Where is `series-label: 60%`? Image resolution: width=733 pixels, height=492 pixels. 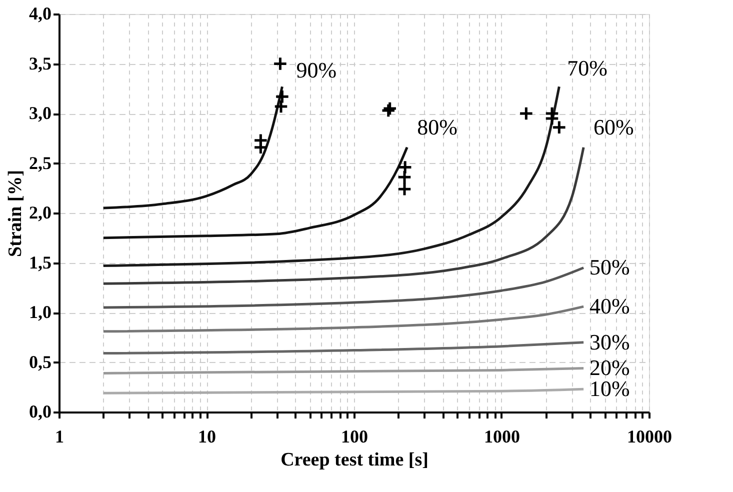 series-label: 60% is located at coordinates (614, 127).